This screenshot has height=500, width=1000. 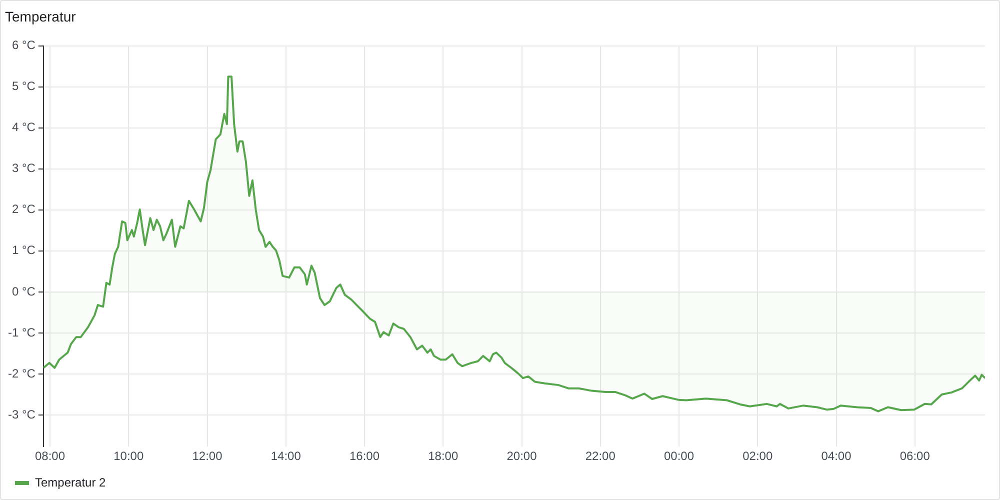 What do you see at coordinates (286, 456) in the screenshot?
I see `x-tick-label: 14:00` at bounding box center [286, 456].